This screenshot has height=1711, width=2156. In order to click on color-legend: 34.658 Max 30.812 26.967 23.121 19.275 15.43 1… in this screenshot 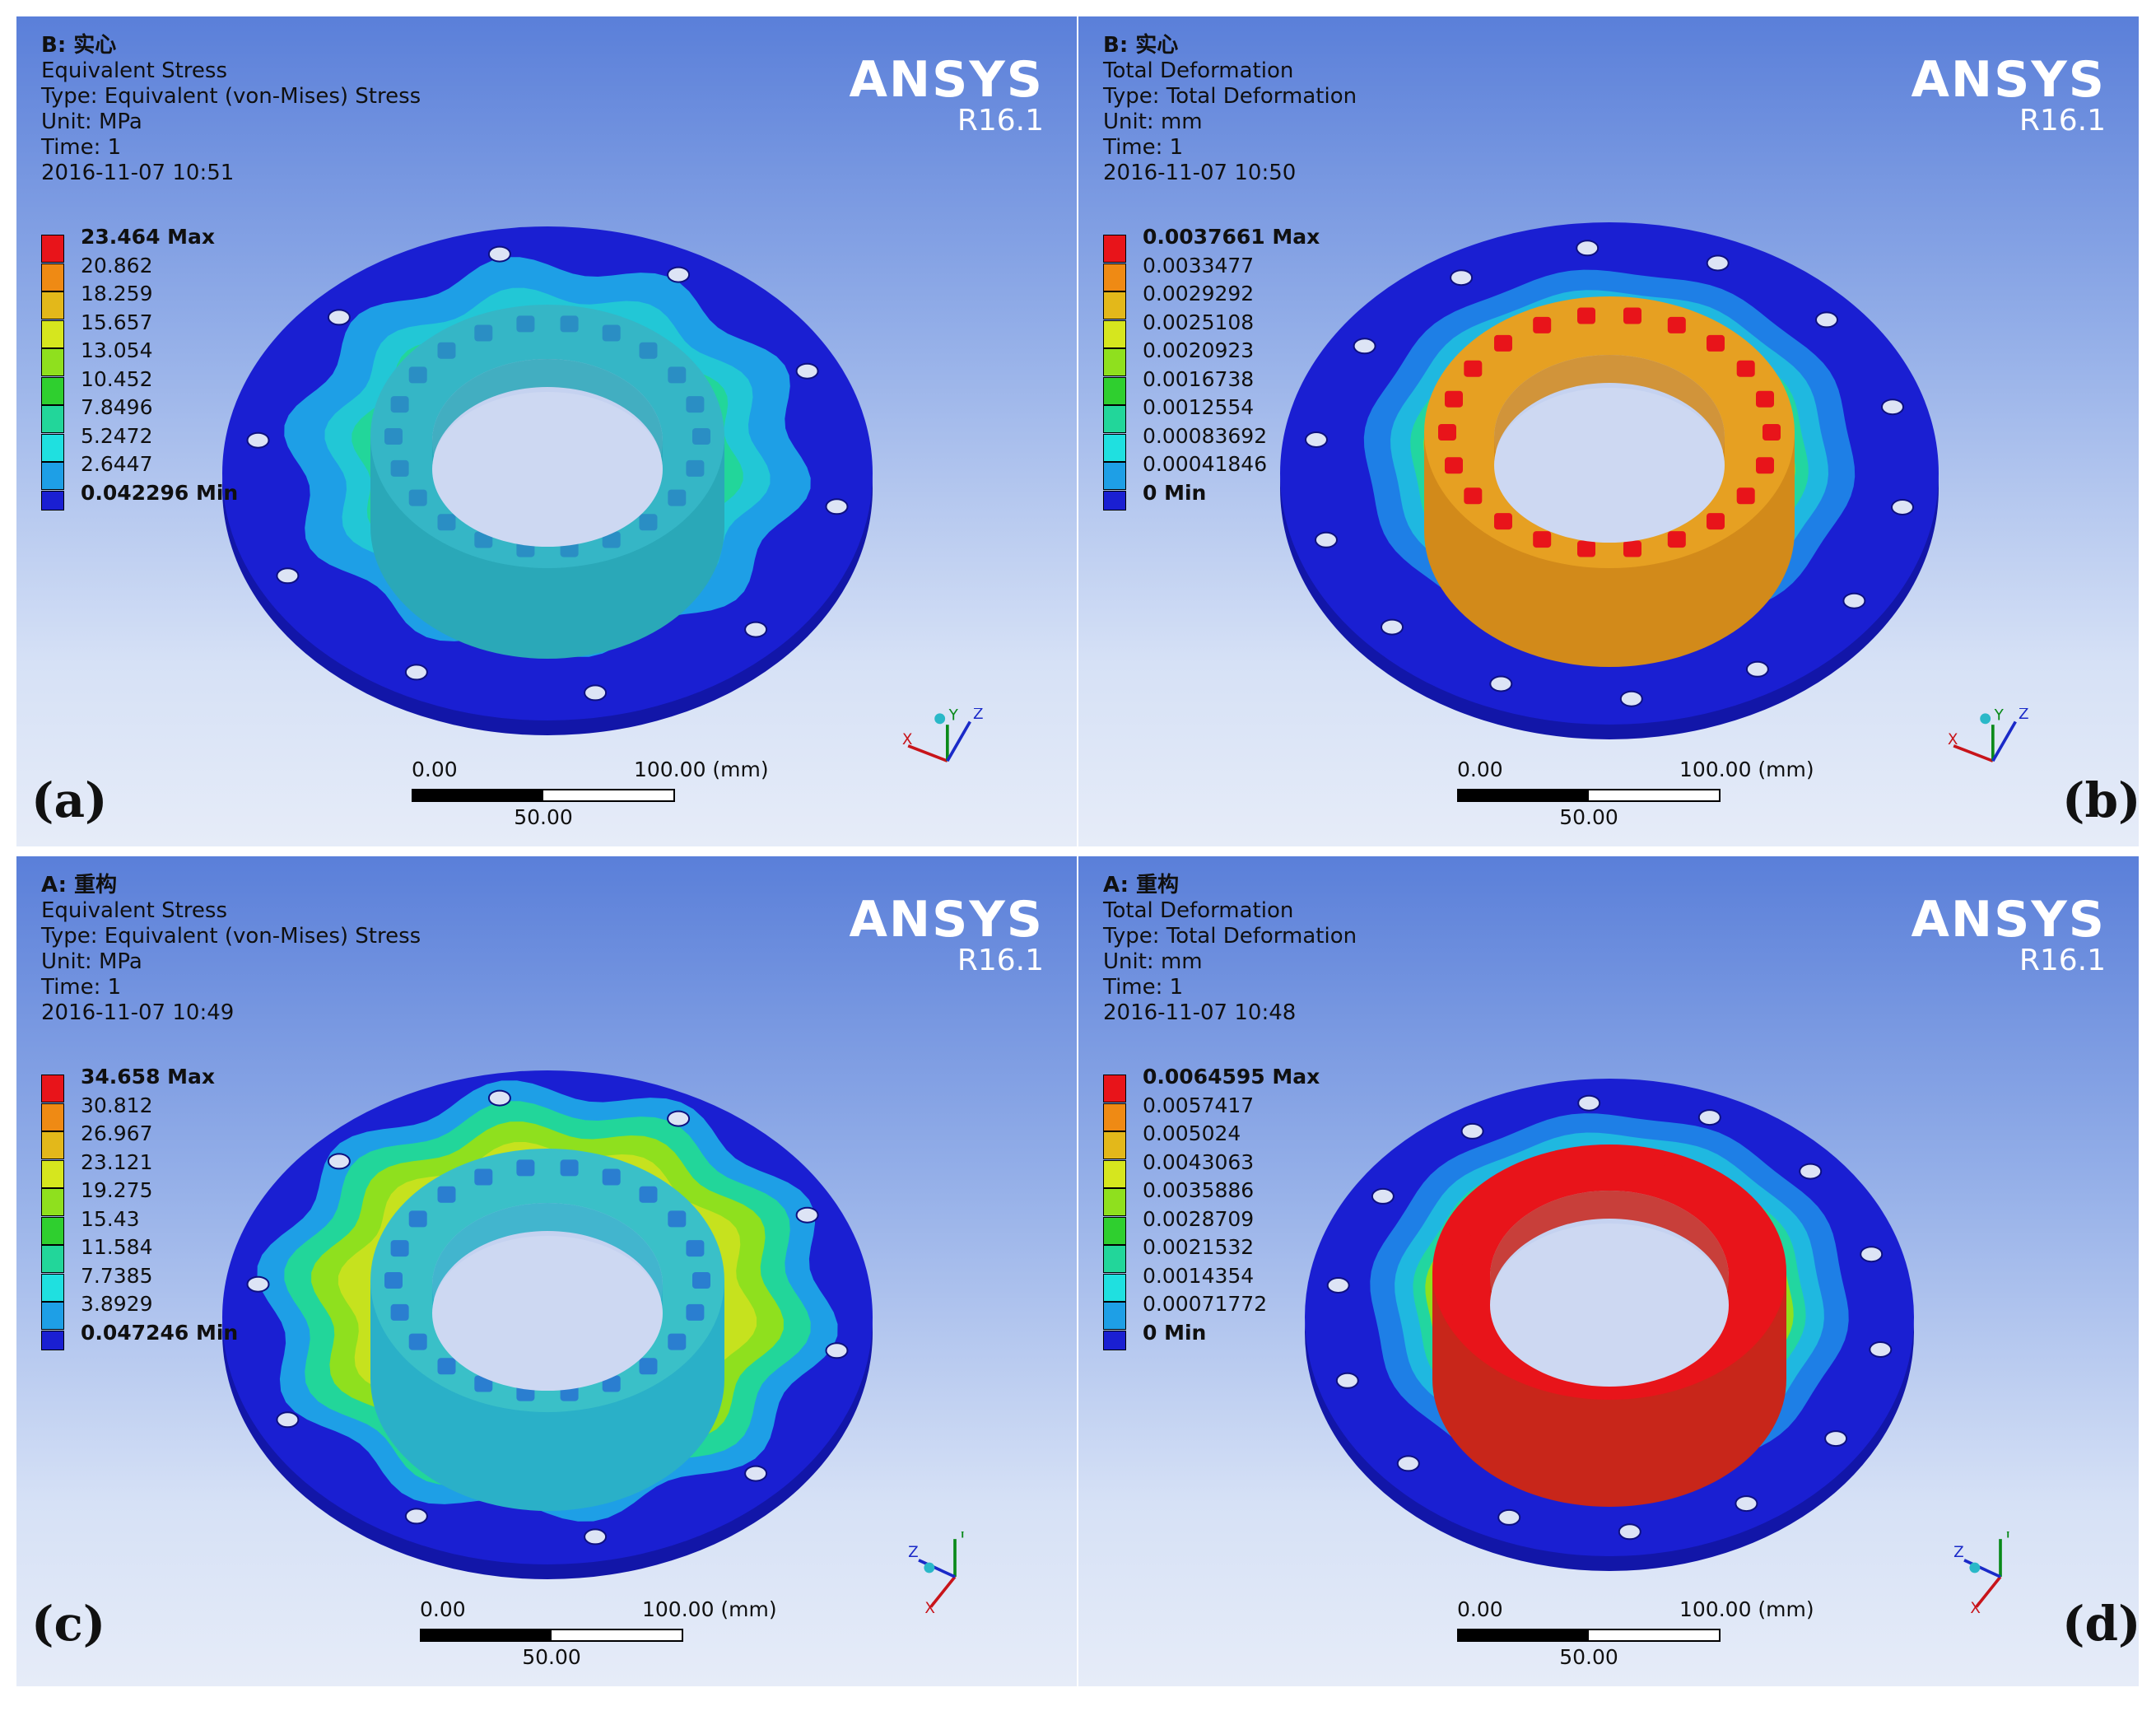, I will do `click(148, 1214)`.